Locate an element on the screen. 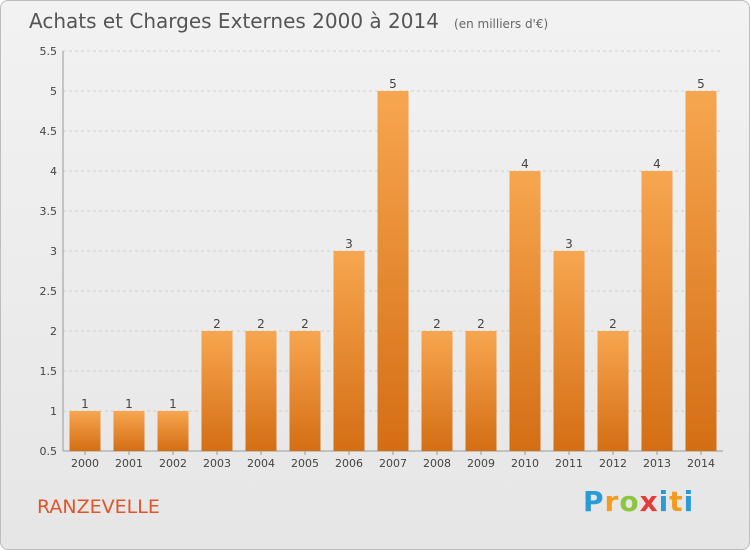 This screenshot has height=550, width=750. x-tick-label: 2003 is located at coordinates (217, 463).